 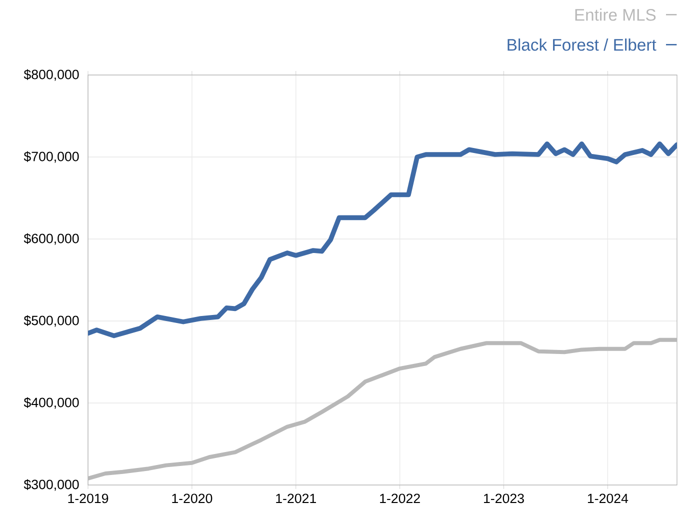 What do you see at coordinates (51, 321) in the screenshot?
I see `y-tick-label: $500,000` at bounding box center [51, 321].